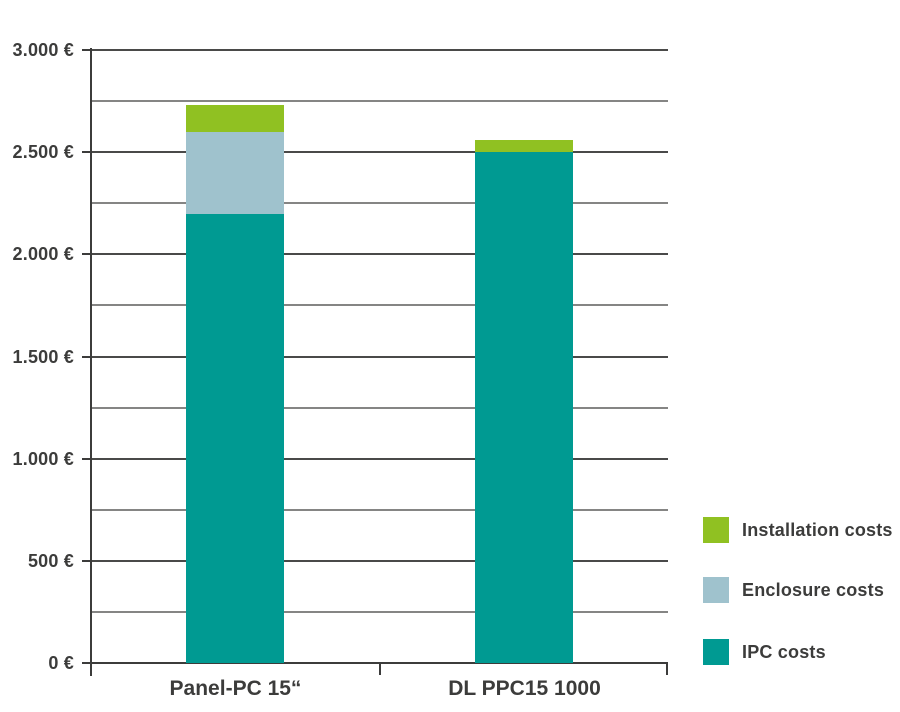  Describe the element at coordinates (235, 688) in the screenshot. I see `category-label: Panel-PC 15“` at that location.